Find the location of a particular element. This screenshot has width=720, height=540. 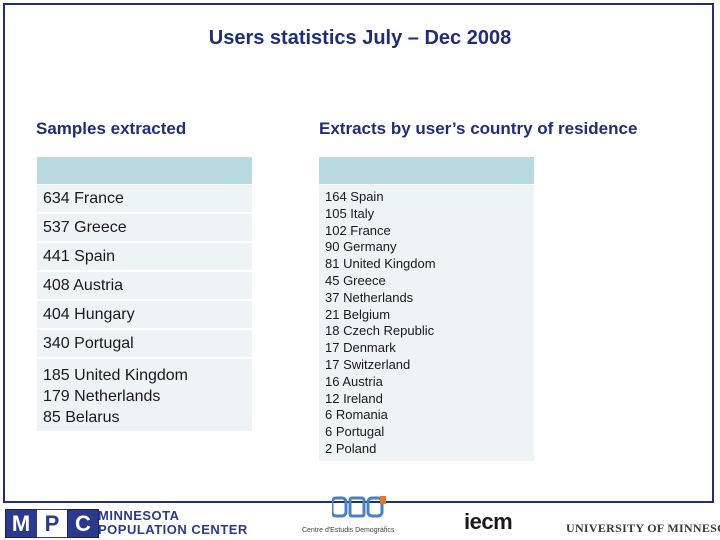

extracts-list-item: 12 Ireland is located at coordinates (354, 398).